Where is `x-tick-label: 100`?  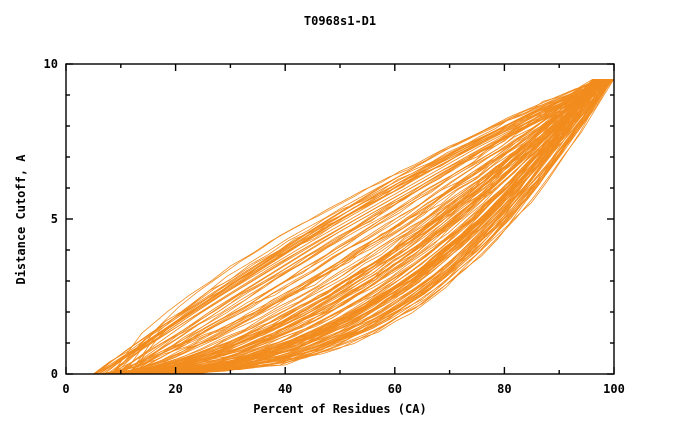
x-tick-label: 100 is located at coordinates (614, 389).